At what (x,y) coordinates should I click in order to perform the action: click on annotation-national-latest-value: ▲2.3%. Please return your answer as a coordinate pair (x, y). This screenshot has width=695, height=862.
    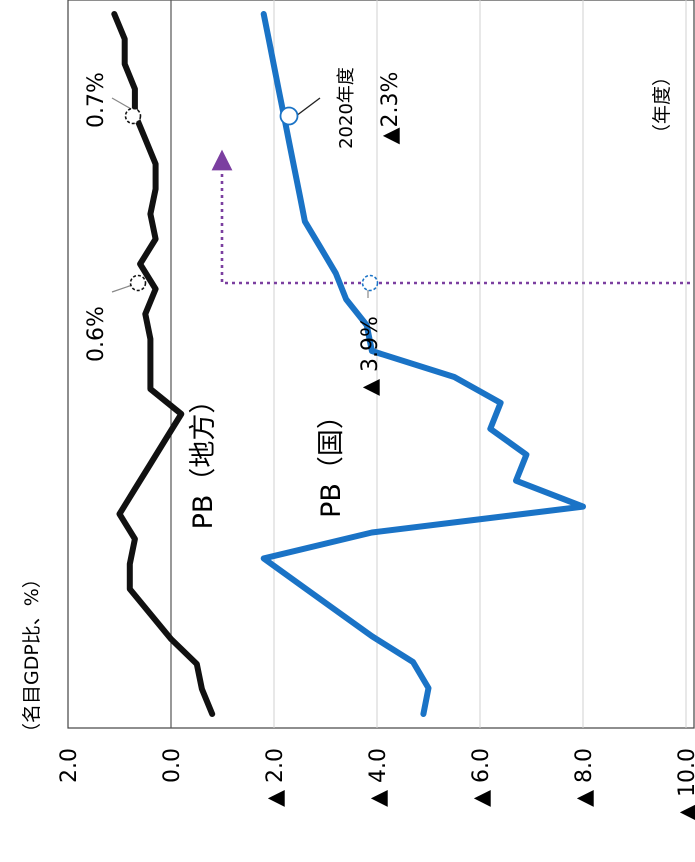
    Looking at the image, I should click on (390, 108).